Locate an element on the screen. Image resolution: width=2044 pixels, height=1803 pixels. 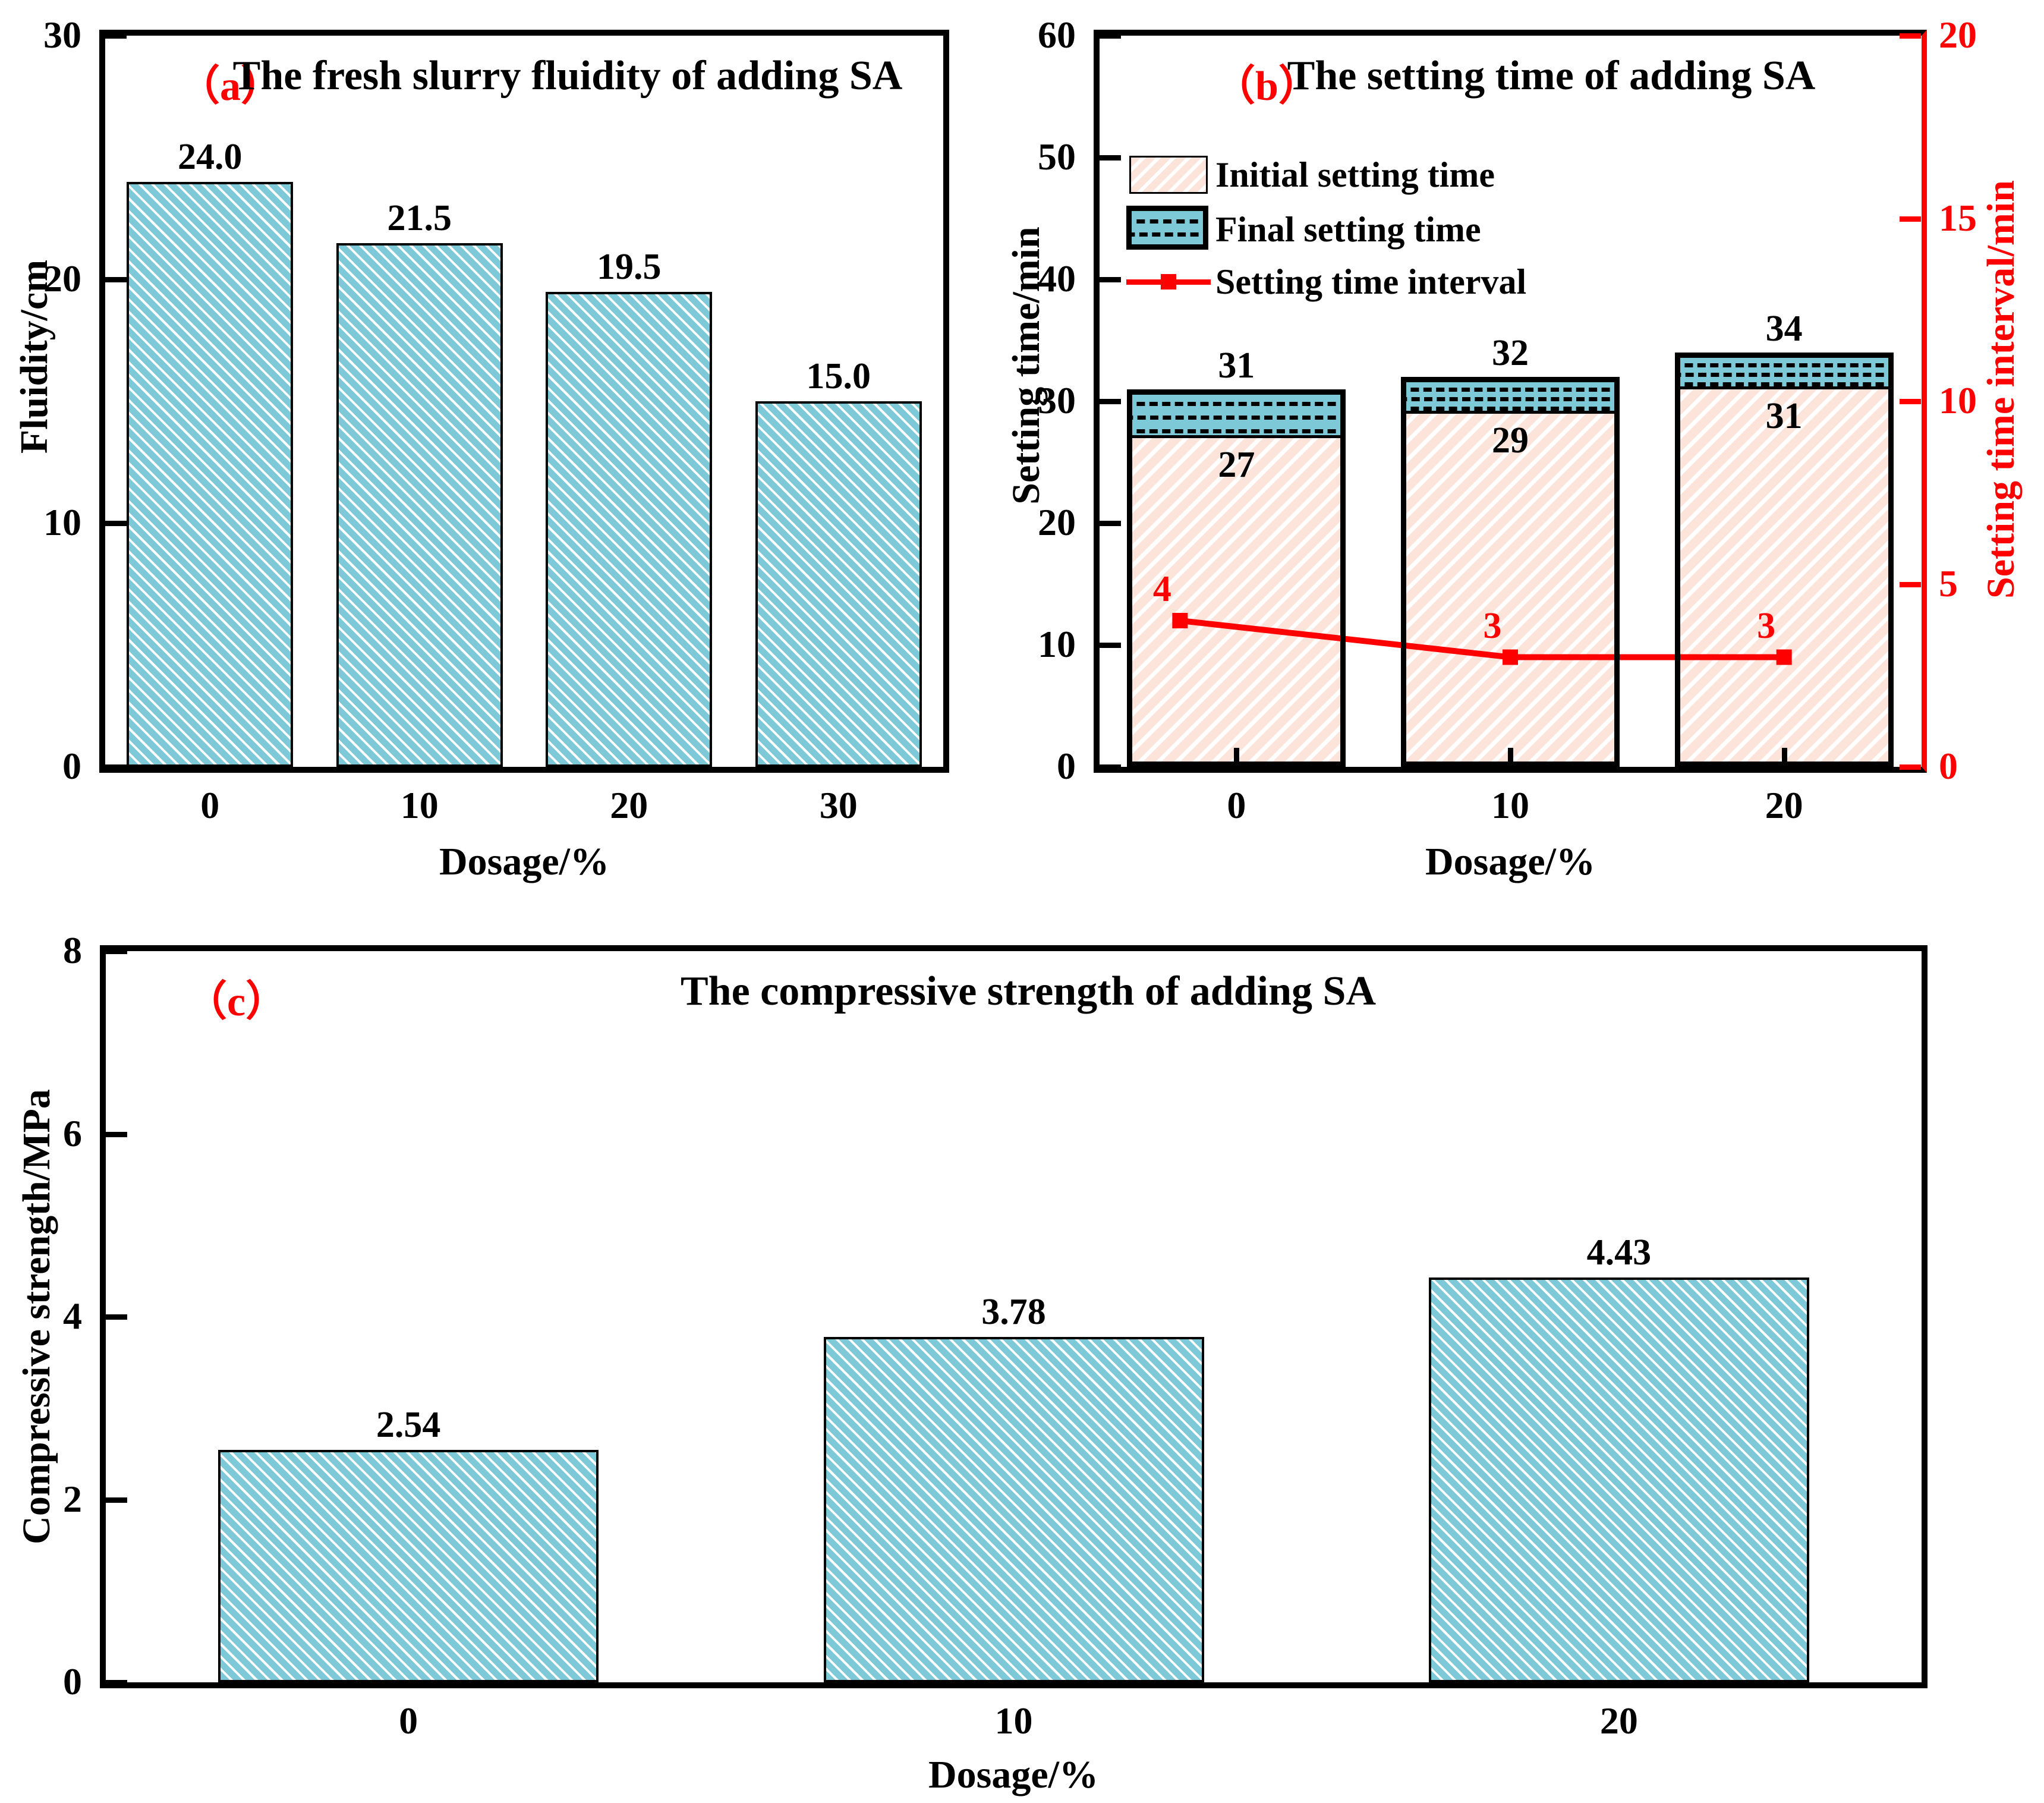
panel-b-tag: （b） is located at coordinates (1267, 86).